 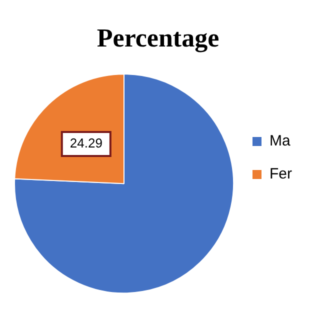 What do you see at coordinates (280, 141) in the screenshot?
I see `legend-label: Ma` at bounding box center [280, 141].